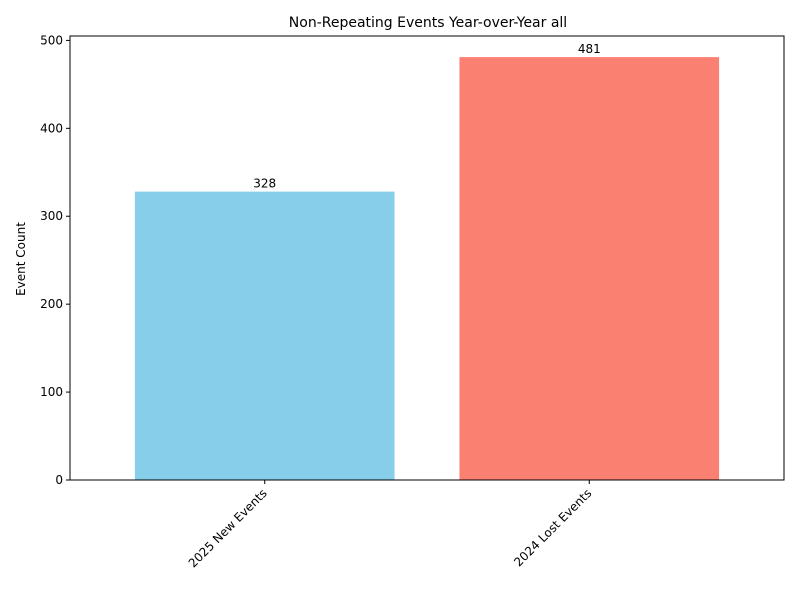 The width and height of the screenshot is (800, 600). Describe the element at coordinates (51, 216) in the screenshot. I see `y-tick-label: 300` at that location.